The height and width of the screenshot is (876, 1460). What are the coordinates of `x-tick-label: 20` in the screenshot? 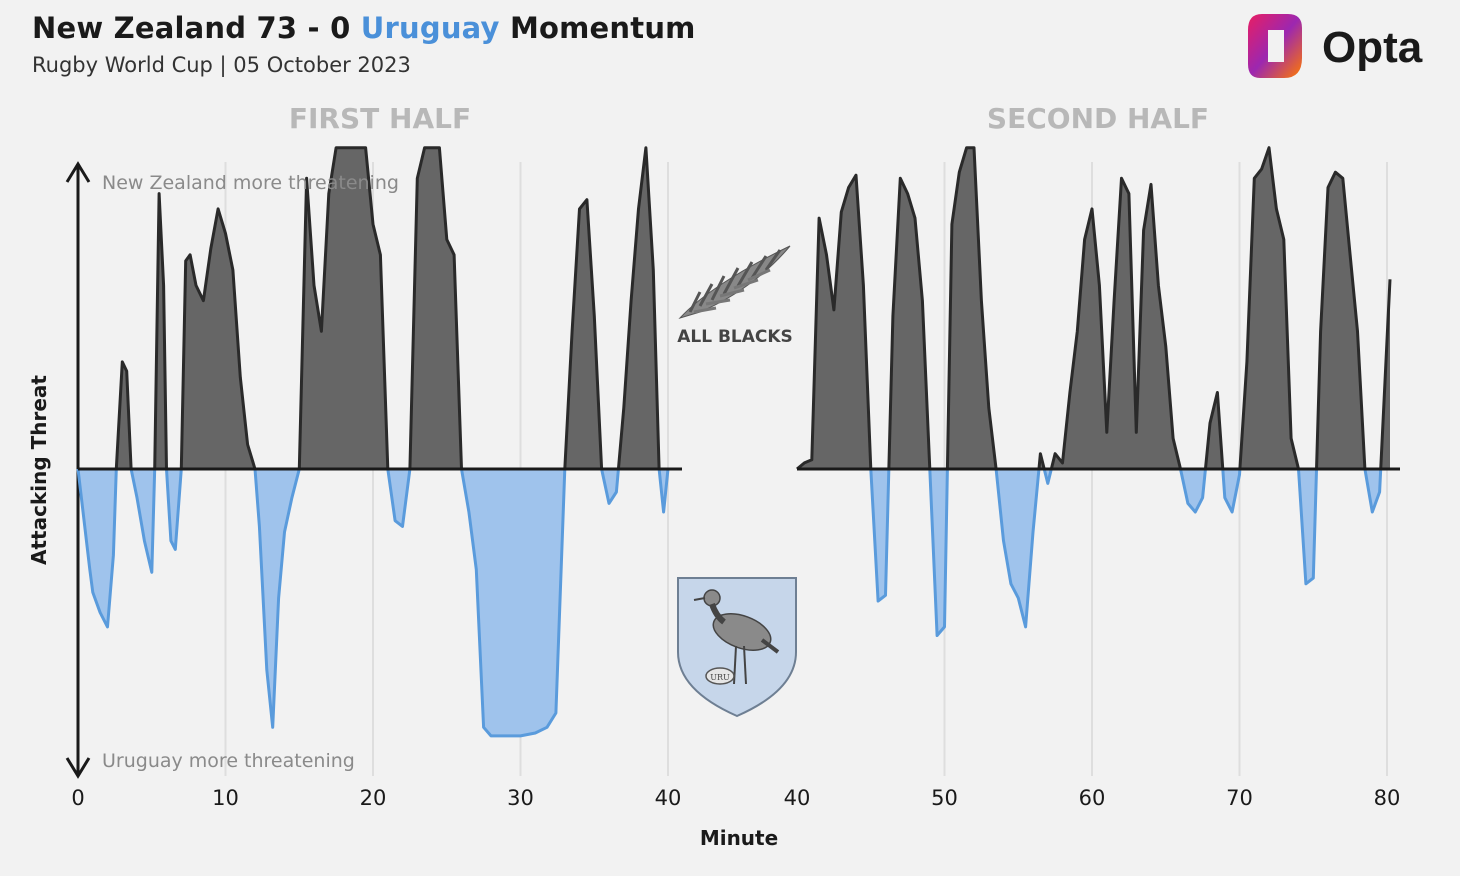 It's located at (373, 798).